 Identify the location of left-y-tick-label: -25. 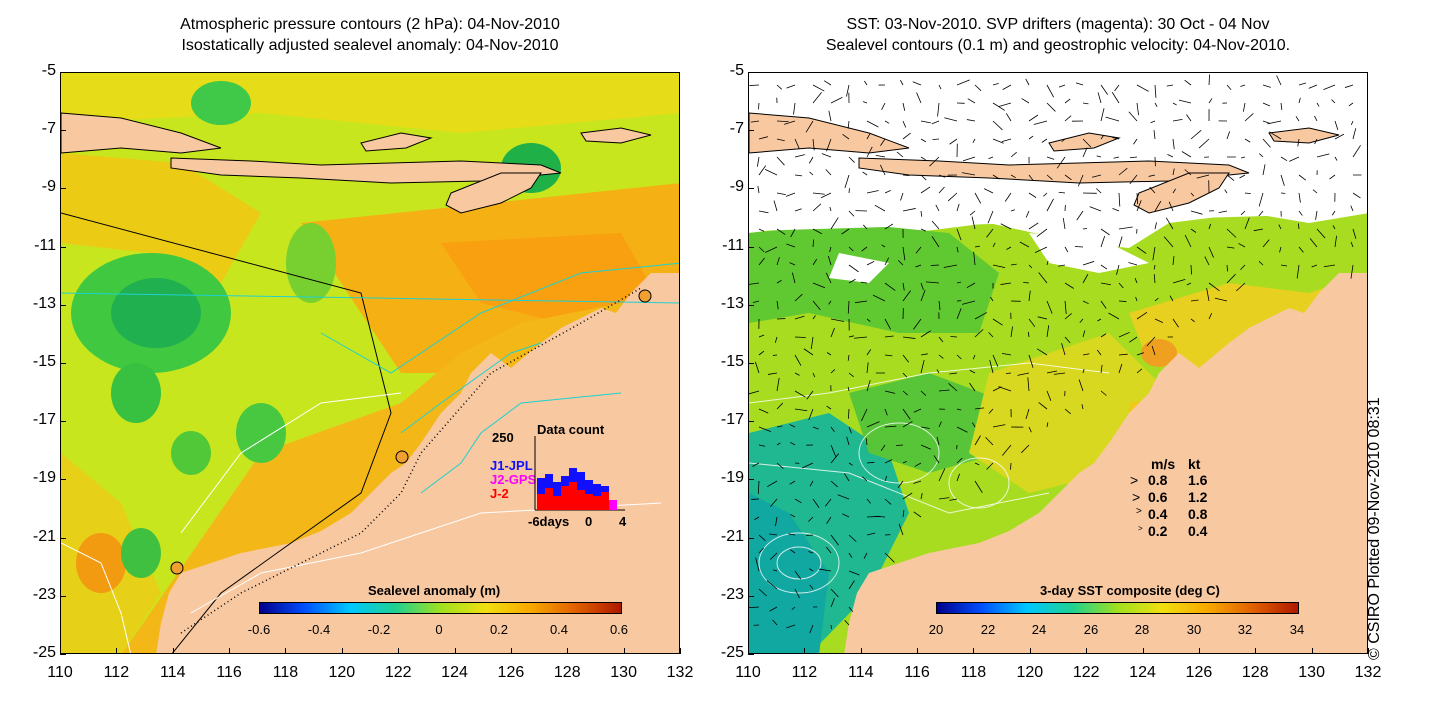
(44, 652).